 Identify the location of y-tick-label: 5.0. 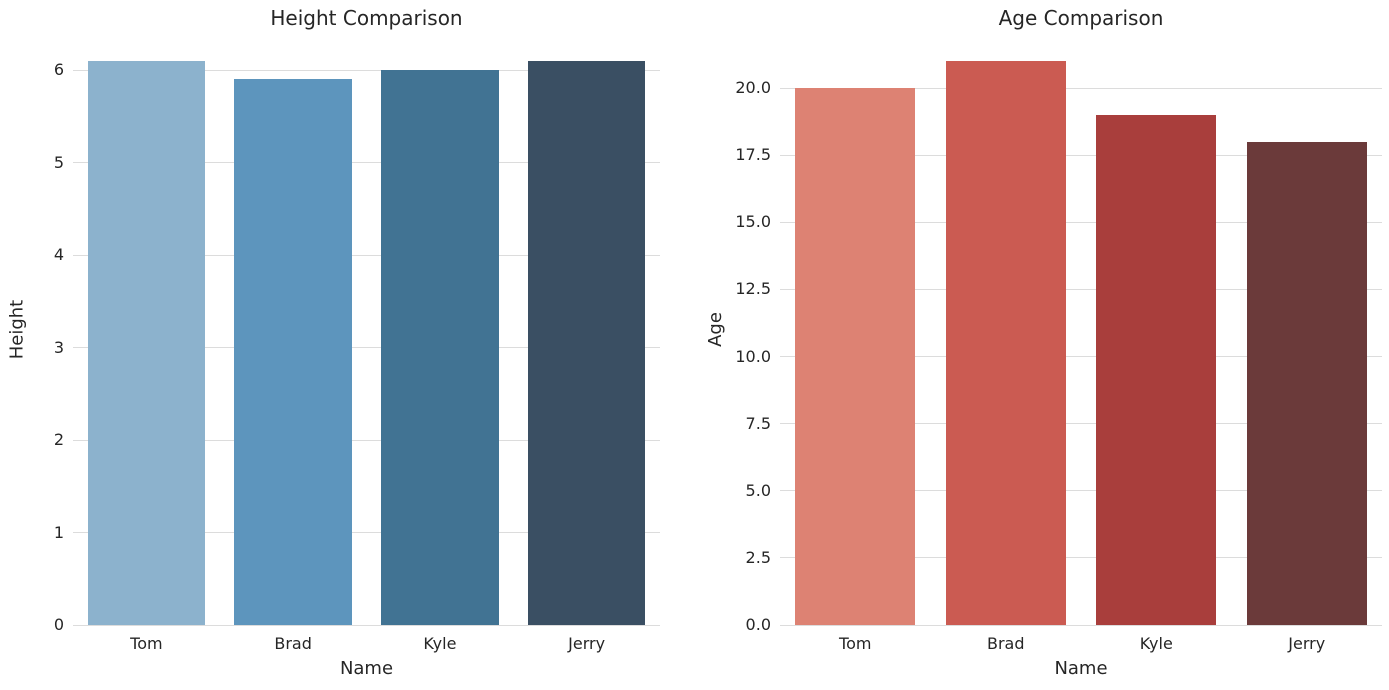
(758, 490).